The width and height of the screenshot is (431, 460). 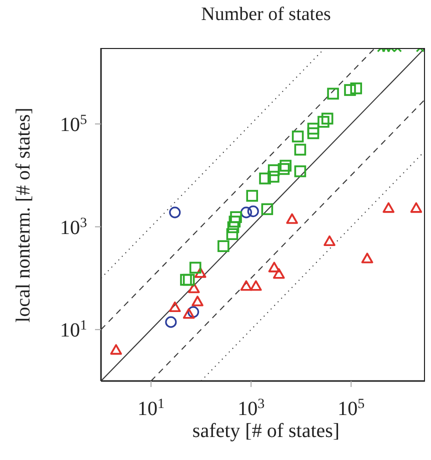 What do you see at coordinates (351, 408) in the screenshot?
I see `x-tick-label: 10$^{5}$` at bounding box center [351, 408].